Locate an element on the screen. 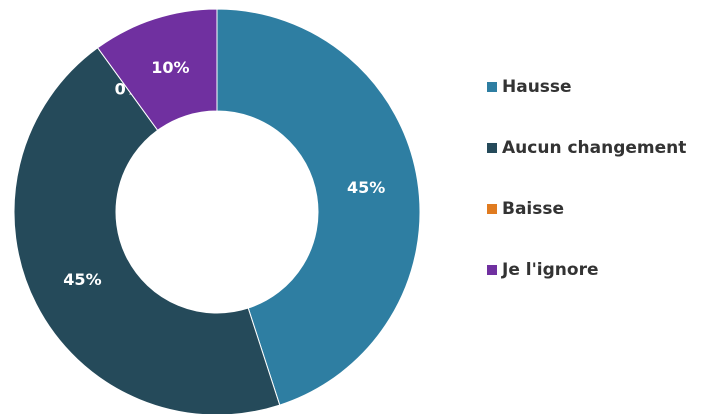 The width and height of the screenshot is (716, 414). legend-label: Je l'ignore is located at coordinates (550, 270).